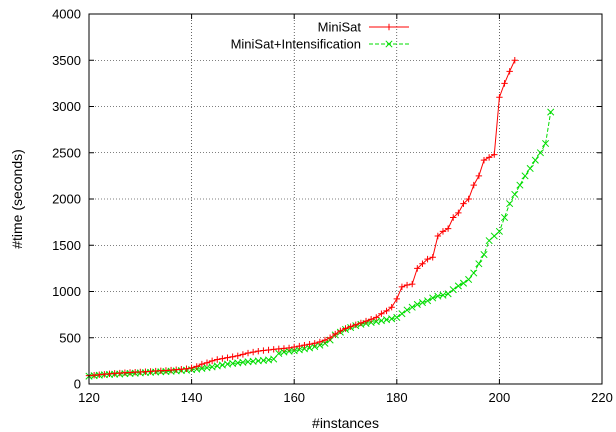 This screenshot has height=432, width=616. What do you see at coordinates (389, 27) in the screenshot?
I see `legend-marker` at bounding box center [389, 27].